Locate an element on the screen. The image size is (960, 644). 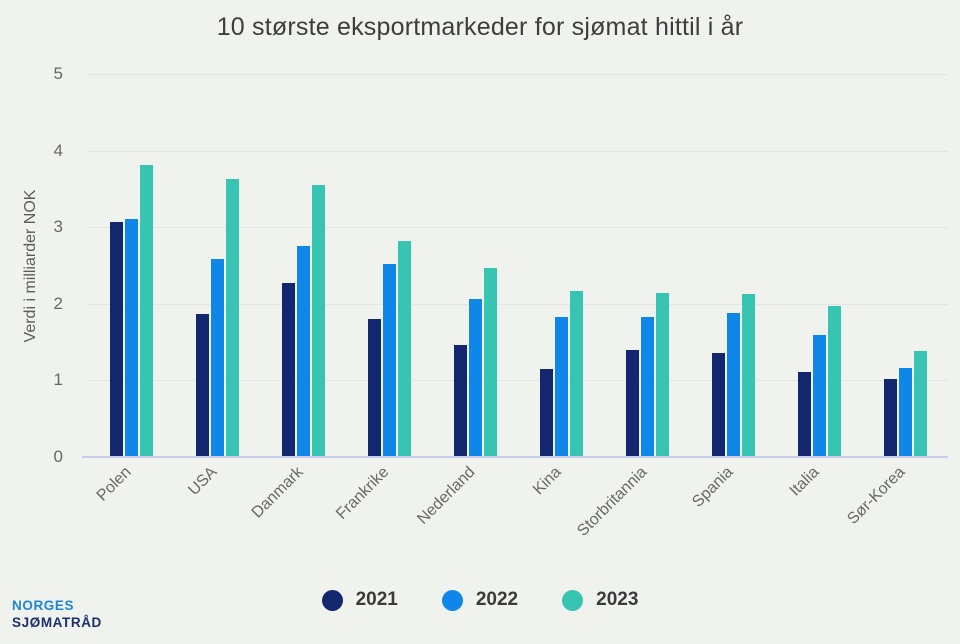
bar-2021-Danmark is located at coordinates (288, 369).